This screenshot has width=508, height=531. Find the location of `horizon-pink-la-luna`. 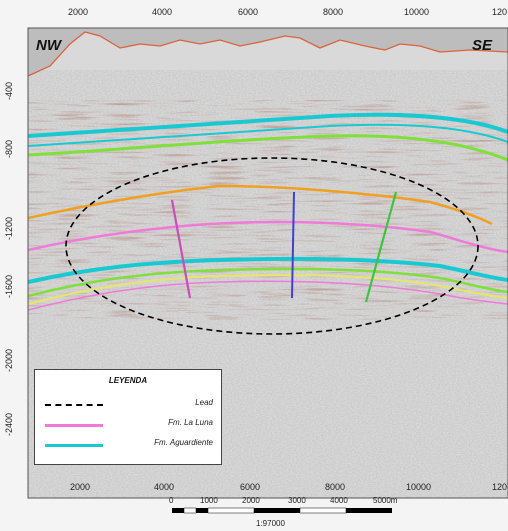

horizon-pink-la-luna is located at coordinates (268, 237).